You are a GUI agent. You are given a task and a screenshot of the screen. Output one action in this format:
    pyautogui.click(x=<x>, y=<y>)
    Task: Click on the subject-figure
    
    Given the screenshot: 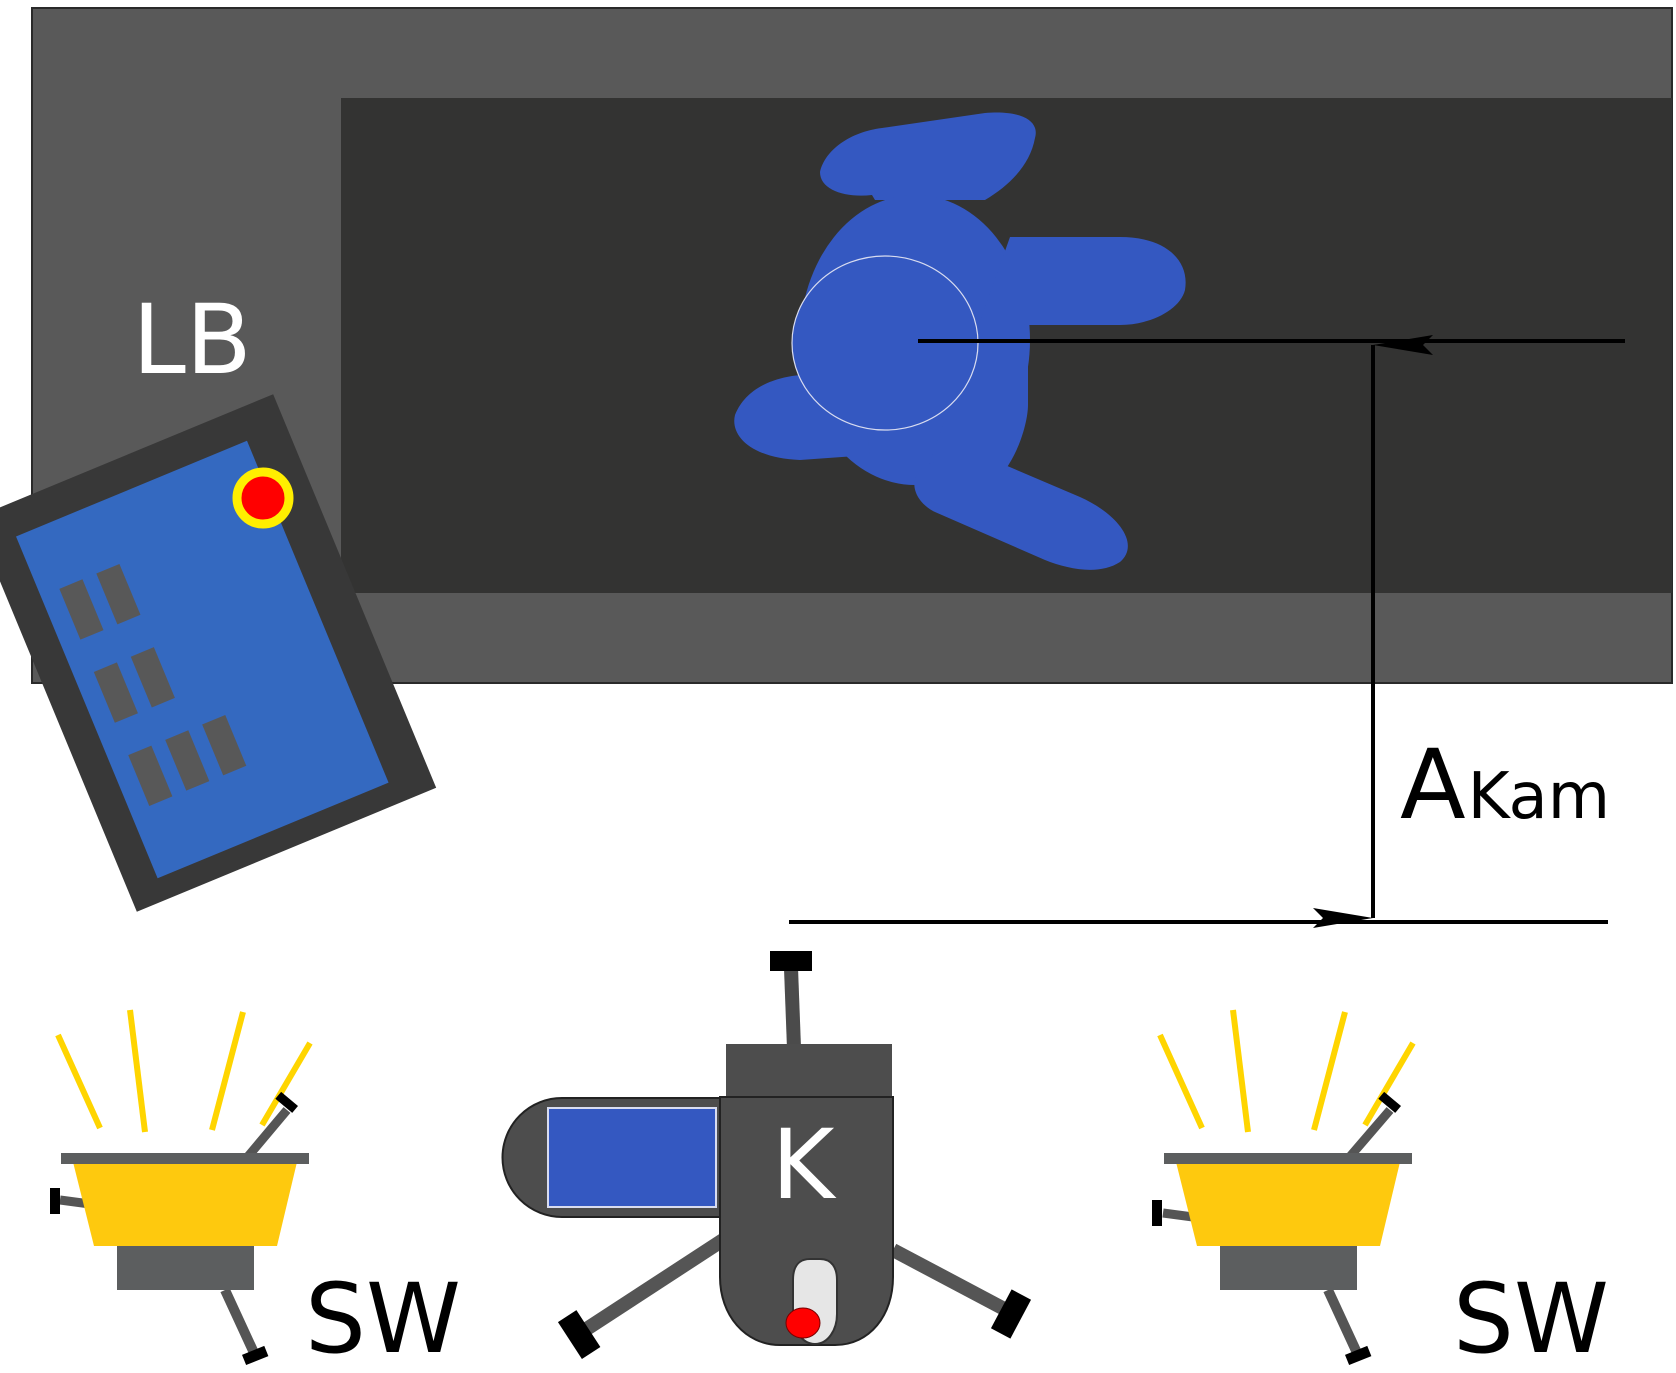 What is the action you would take?
    pyautogui.click(x=960, y=341)
    